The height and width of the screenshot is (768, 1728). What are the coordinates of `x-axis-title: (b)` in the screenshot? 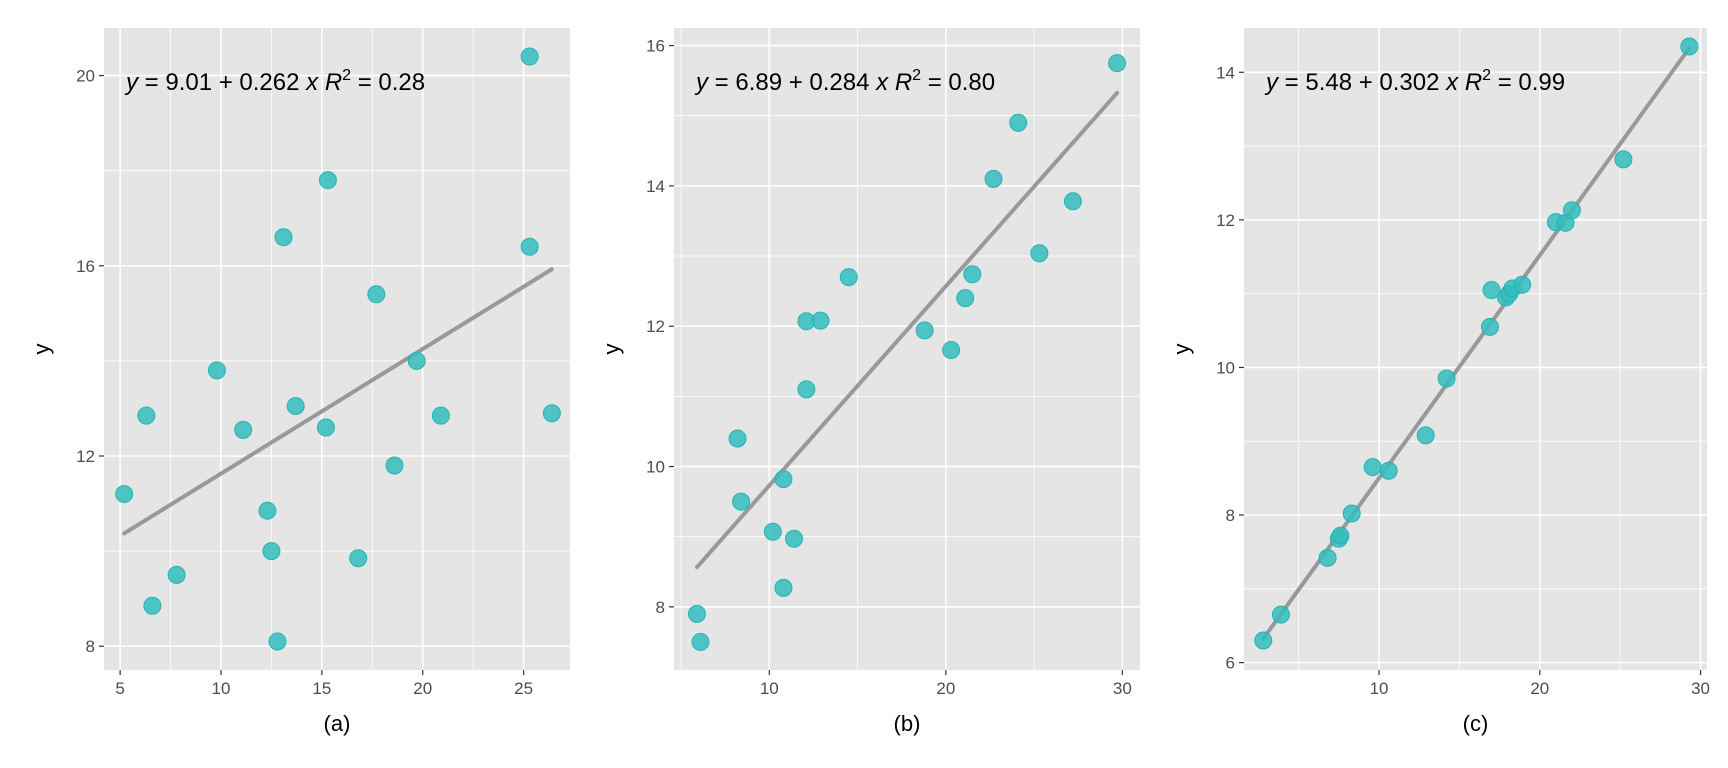 It's located at (907, 723).